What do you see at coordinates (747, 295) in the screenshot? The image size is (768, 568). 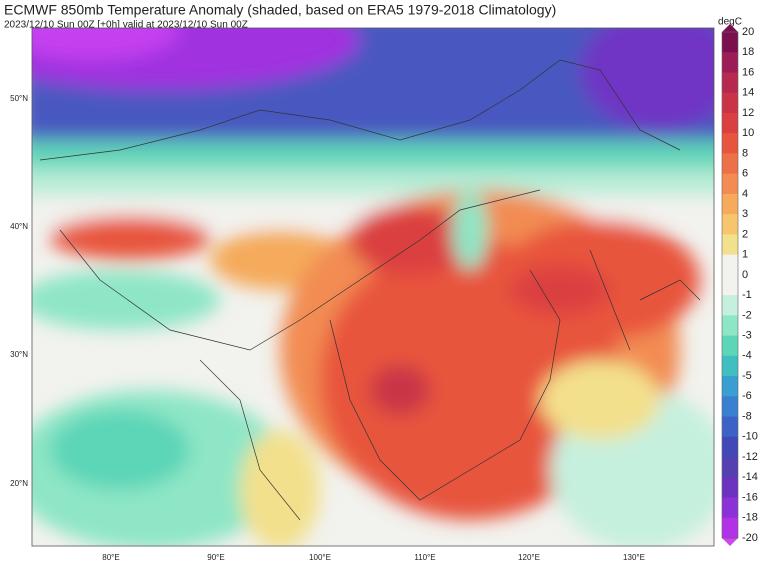 I see `colorbar-label: -1` at bounding box center [747, 295].